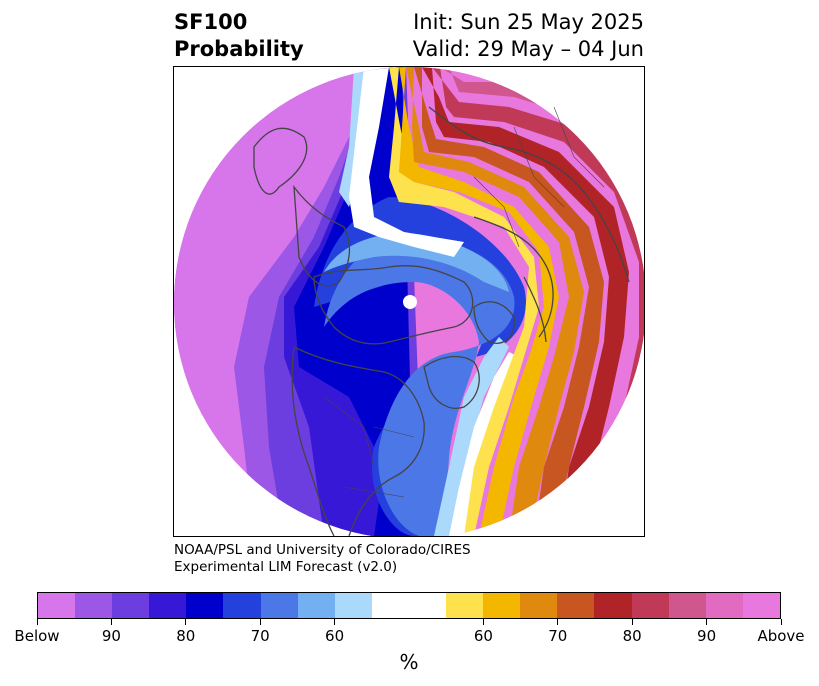  Describe the element at coordinates (239, 49) in the screenshot. I see `variable-type: Probability` at that location.